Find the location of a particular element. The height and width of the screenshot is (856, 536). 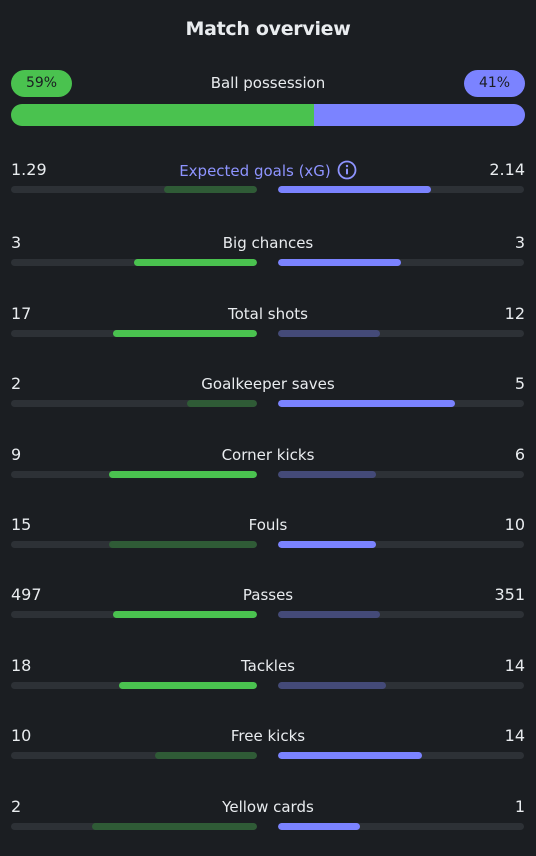

stat-label-text: Big chances is located at coordinates (268, 243).